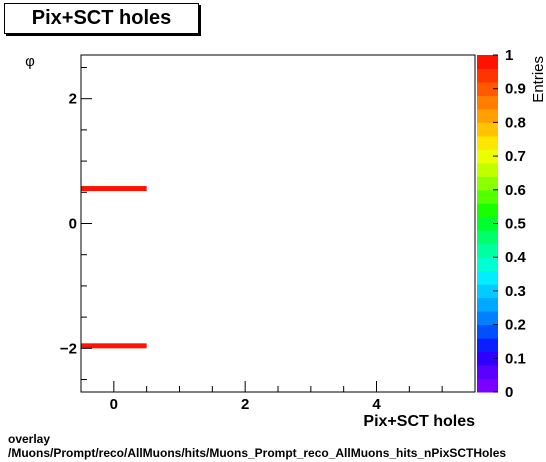 Image resolution: width=546 pixels, height=462 pixels. I want to click on x-tick-label: 2, so click(245, 404).